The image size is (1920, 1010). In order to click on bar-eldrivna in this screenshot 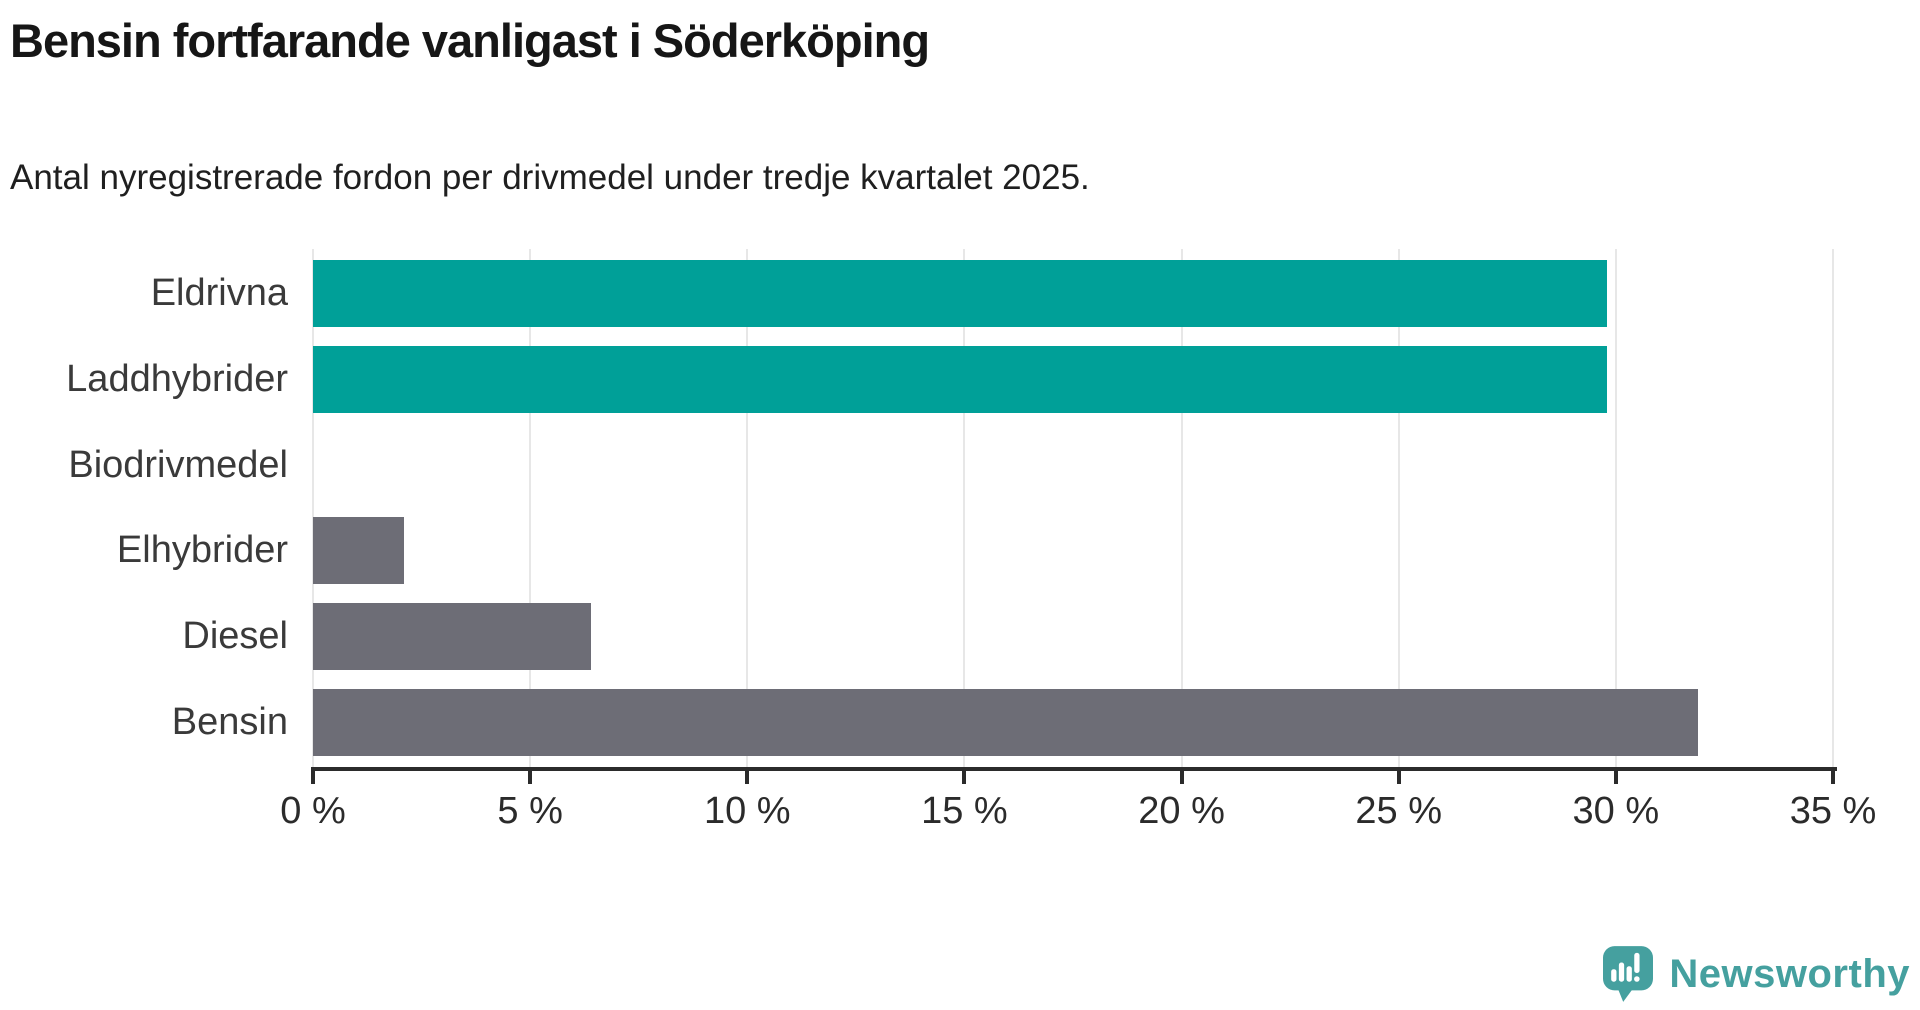, I will do `click(960, 293)`.